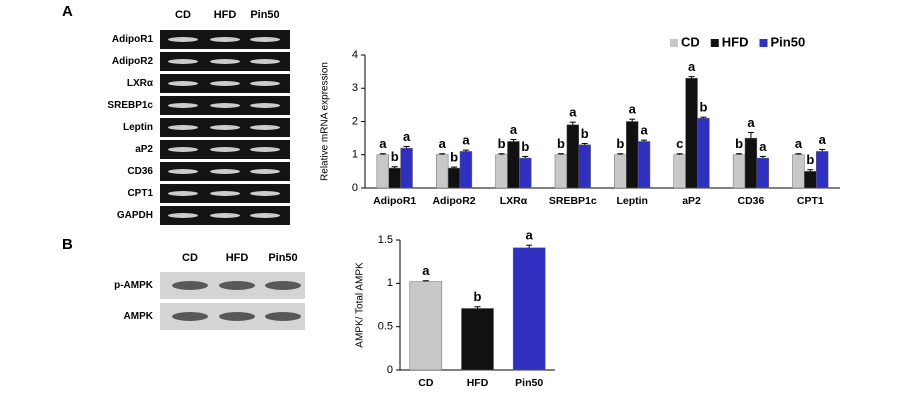 The image size is (922, 401). What do you see at coordinates (691, 201) in the screenshot?
I see `x-tick-label: aP2` at bounding box center [691, 201].